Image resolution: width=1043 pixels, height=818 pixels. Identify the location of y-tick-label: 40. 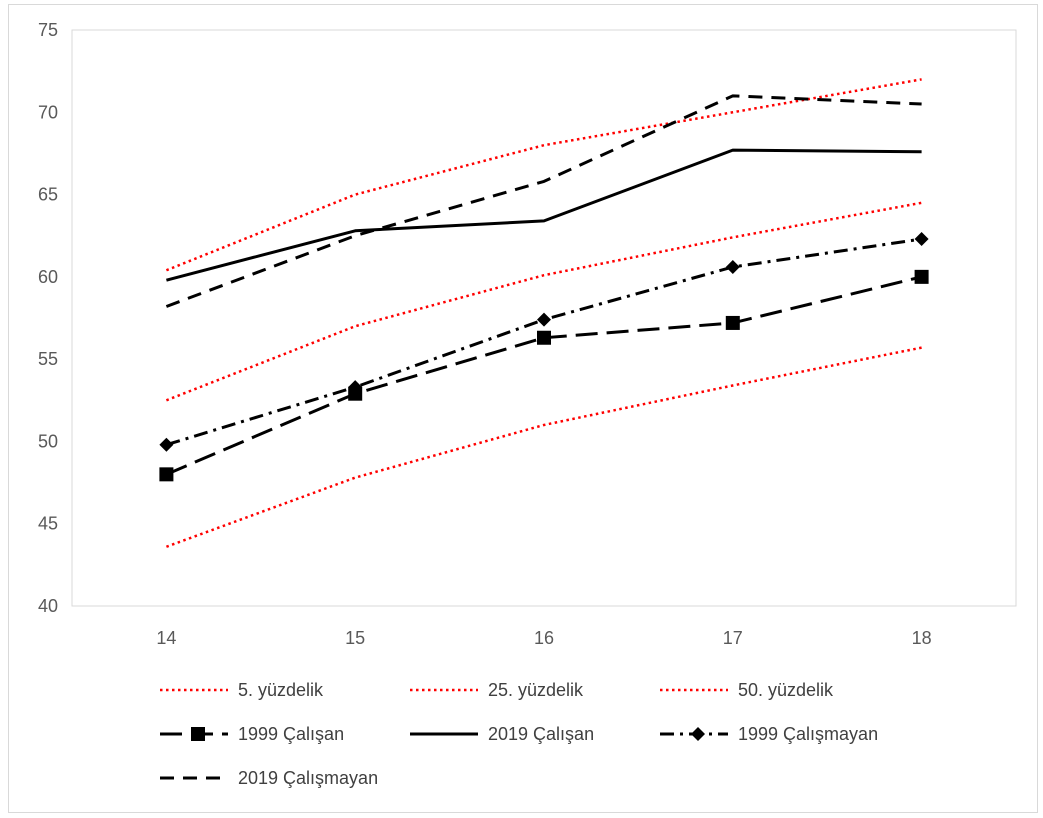
(48, 606).